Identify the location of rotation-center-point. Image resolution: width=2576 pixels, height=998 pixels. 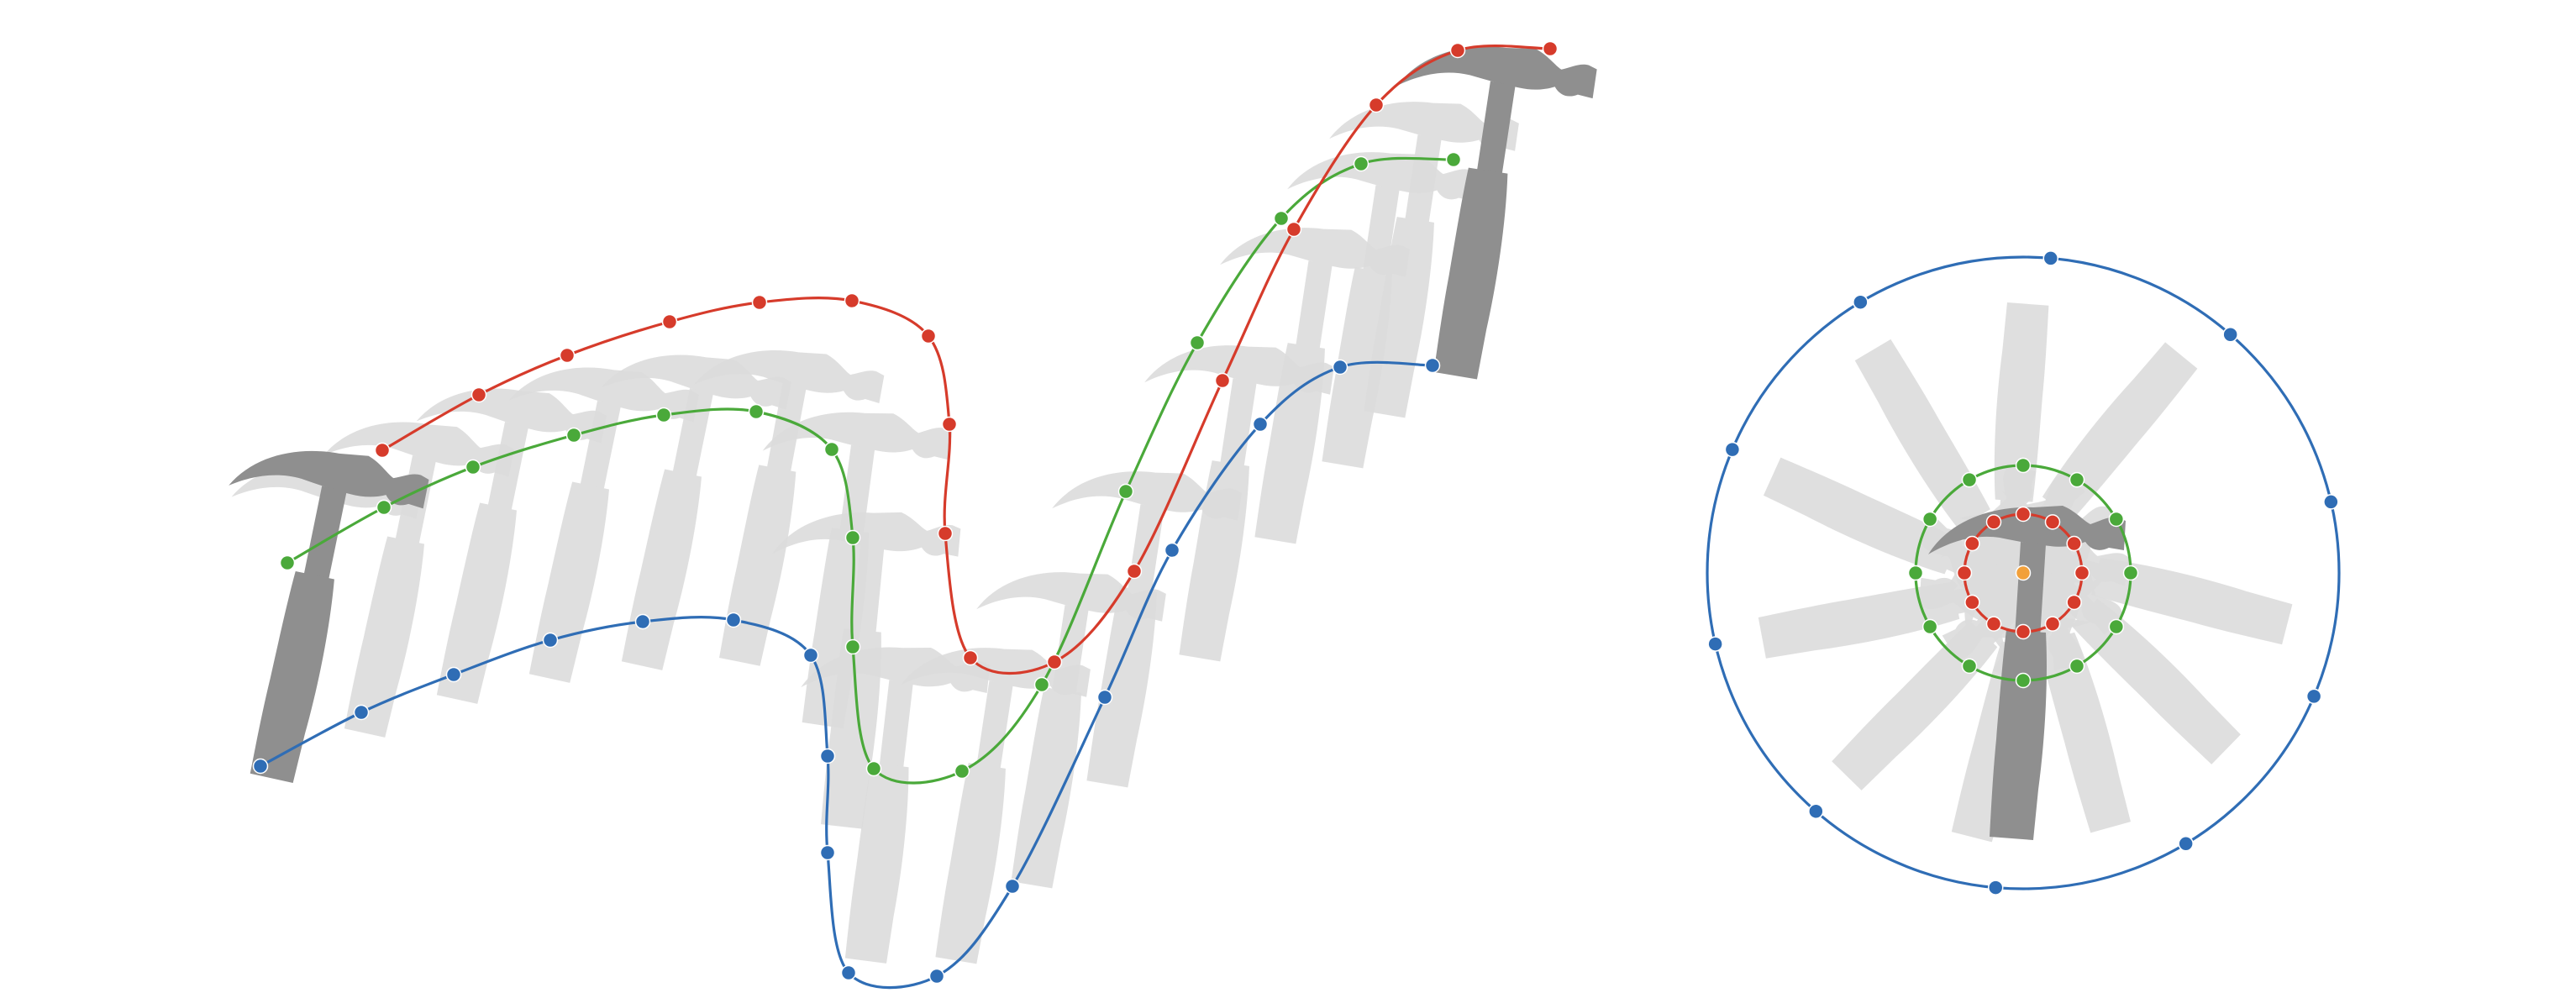
(2023, 573).